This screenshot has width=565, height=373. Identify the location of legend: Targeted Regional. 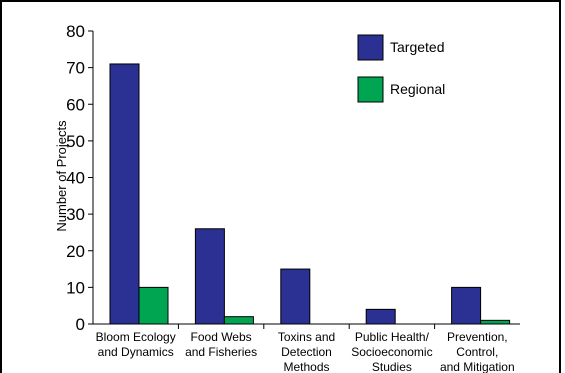
(401, 68).